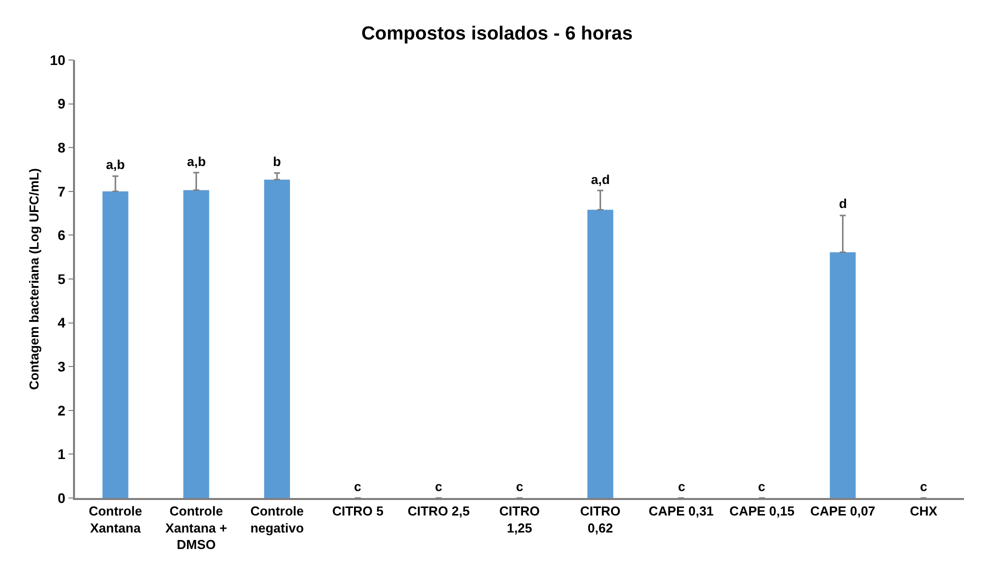 This screenshot has height=578, width=994. What do you see at coordinates (277, 161) in the screenshot?
I see `data-label: b` at bounding box center [277, 161].